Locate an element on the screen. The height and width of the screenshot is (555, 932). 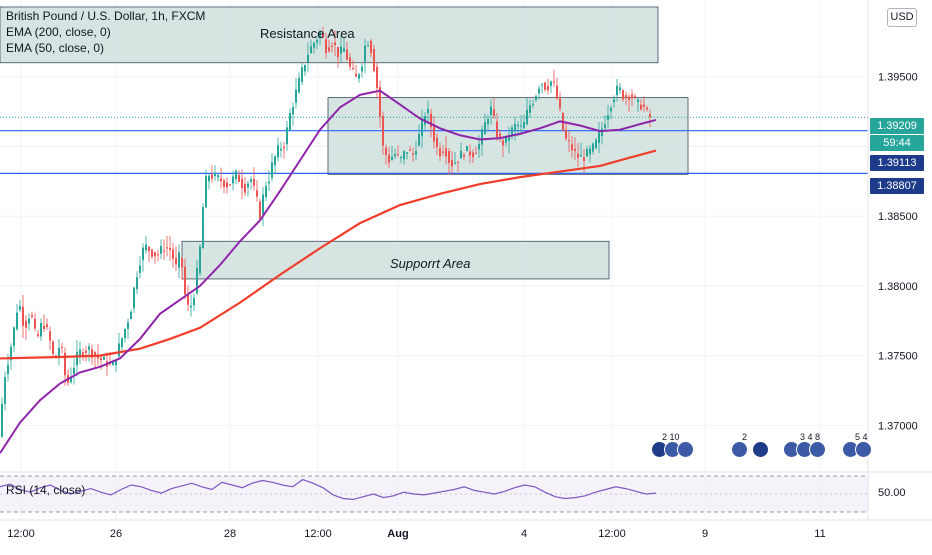
rsi-band is located at coordinates (434, 494).